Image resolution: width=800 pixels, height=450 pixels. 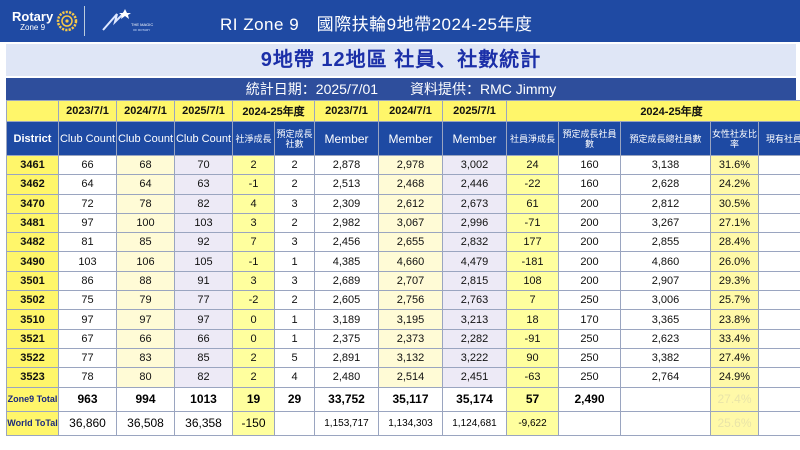 What do you see at coordinates (474, 423) in the screenshot?
I see `world-cell: 1,124,681` at bounding box center [474, 423].